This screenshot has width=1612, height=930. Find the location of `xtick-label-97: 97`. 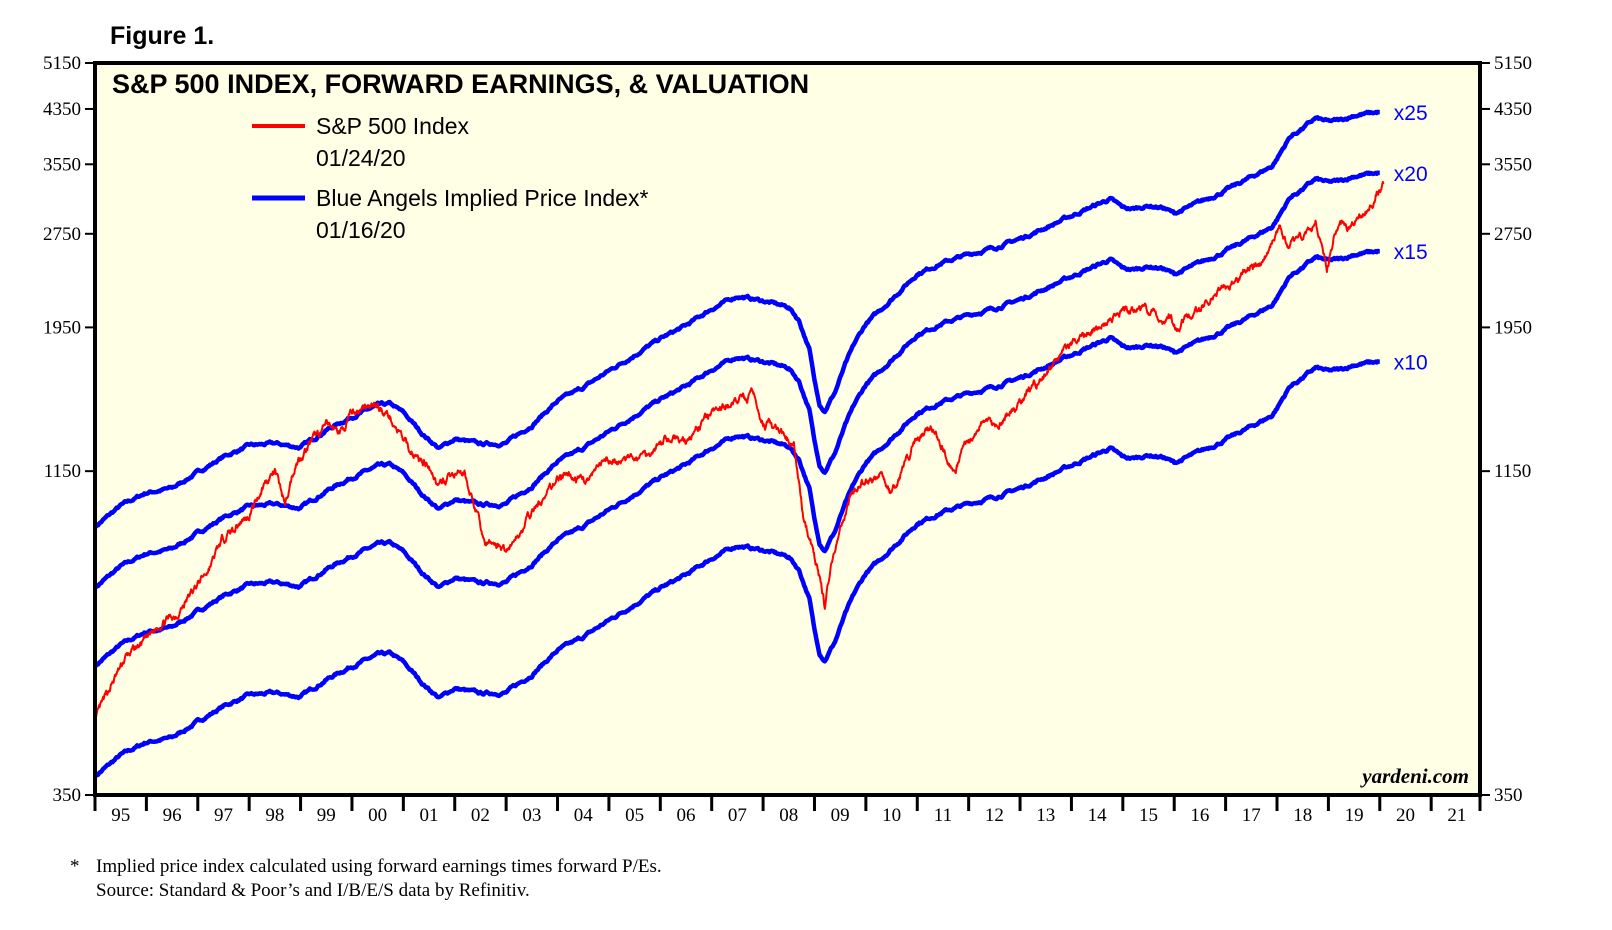

xtick-label-97: 97 is located at coordinates (223, 815).